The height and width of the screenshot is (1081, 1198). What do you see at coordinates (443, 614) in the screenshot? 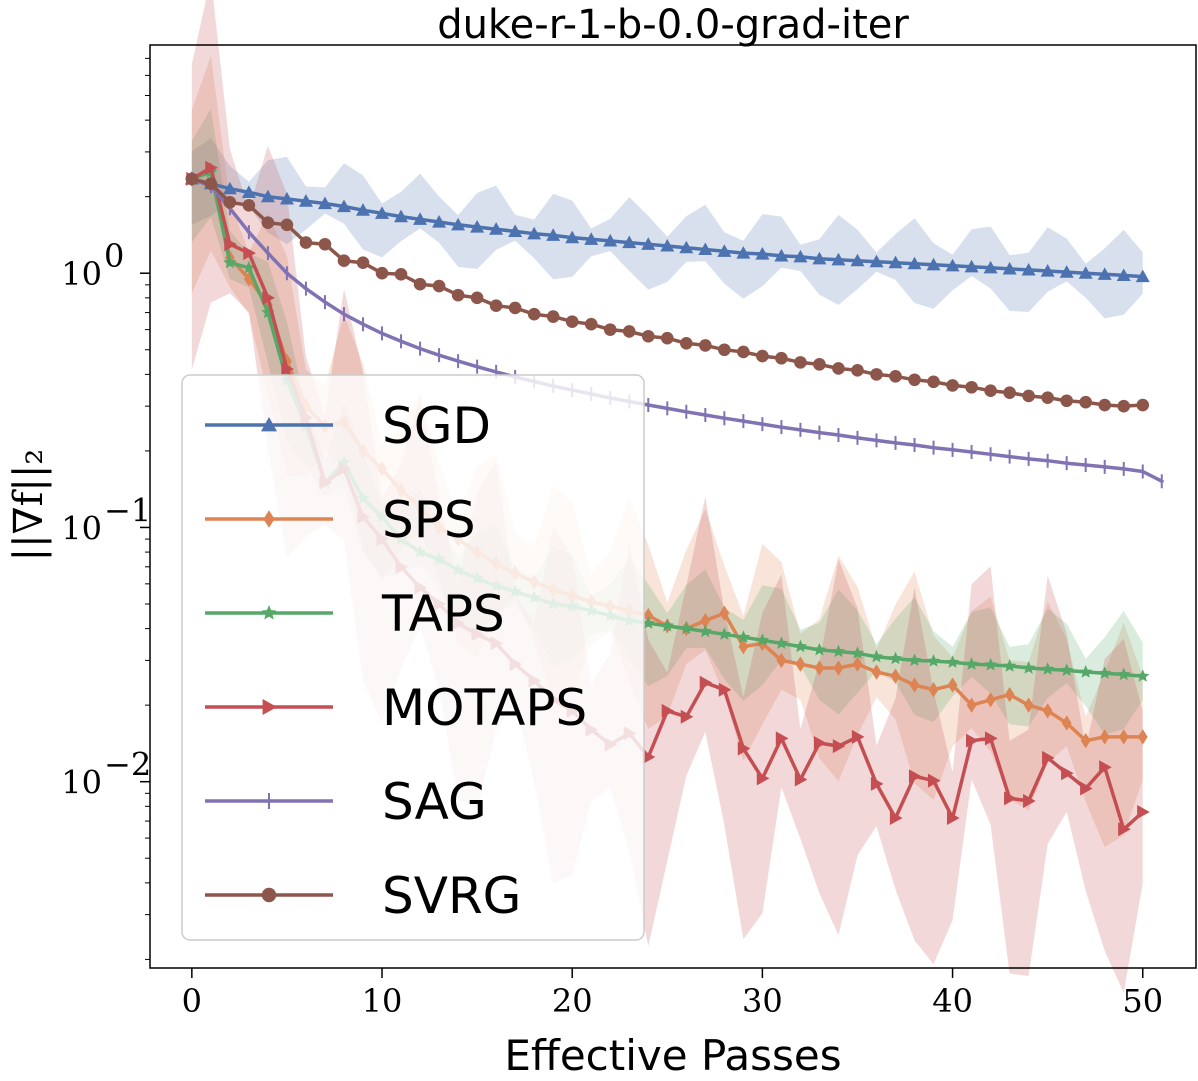
I see `legend-label: TAPS` at bounding box center [443, 614].